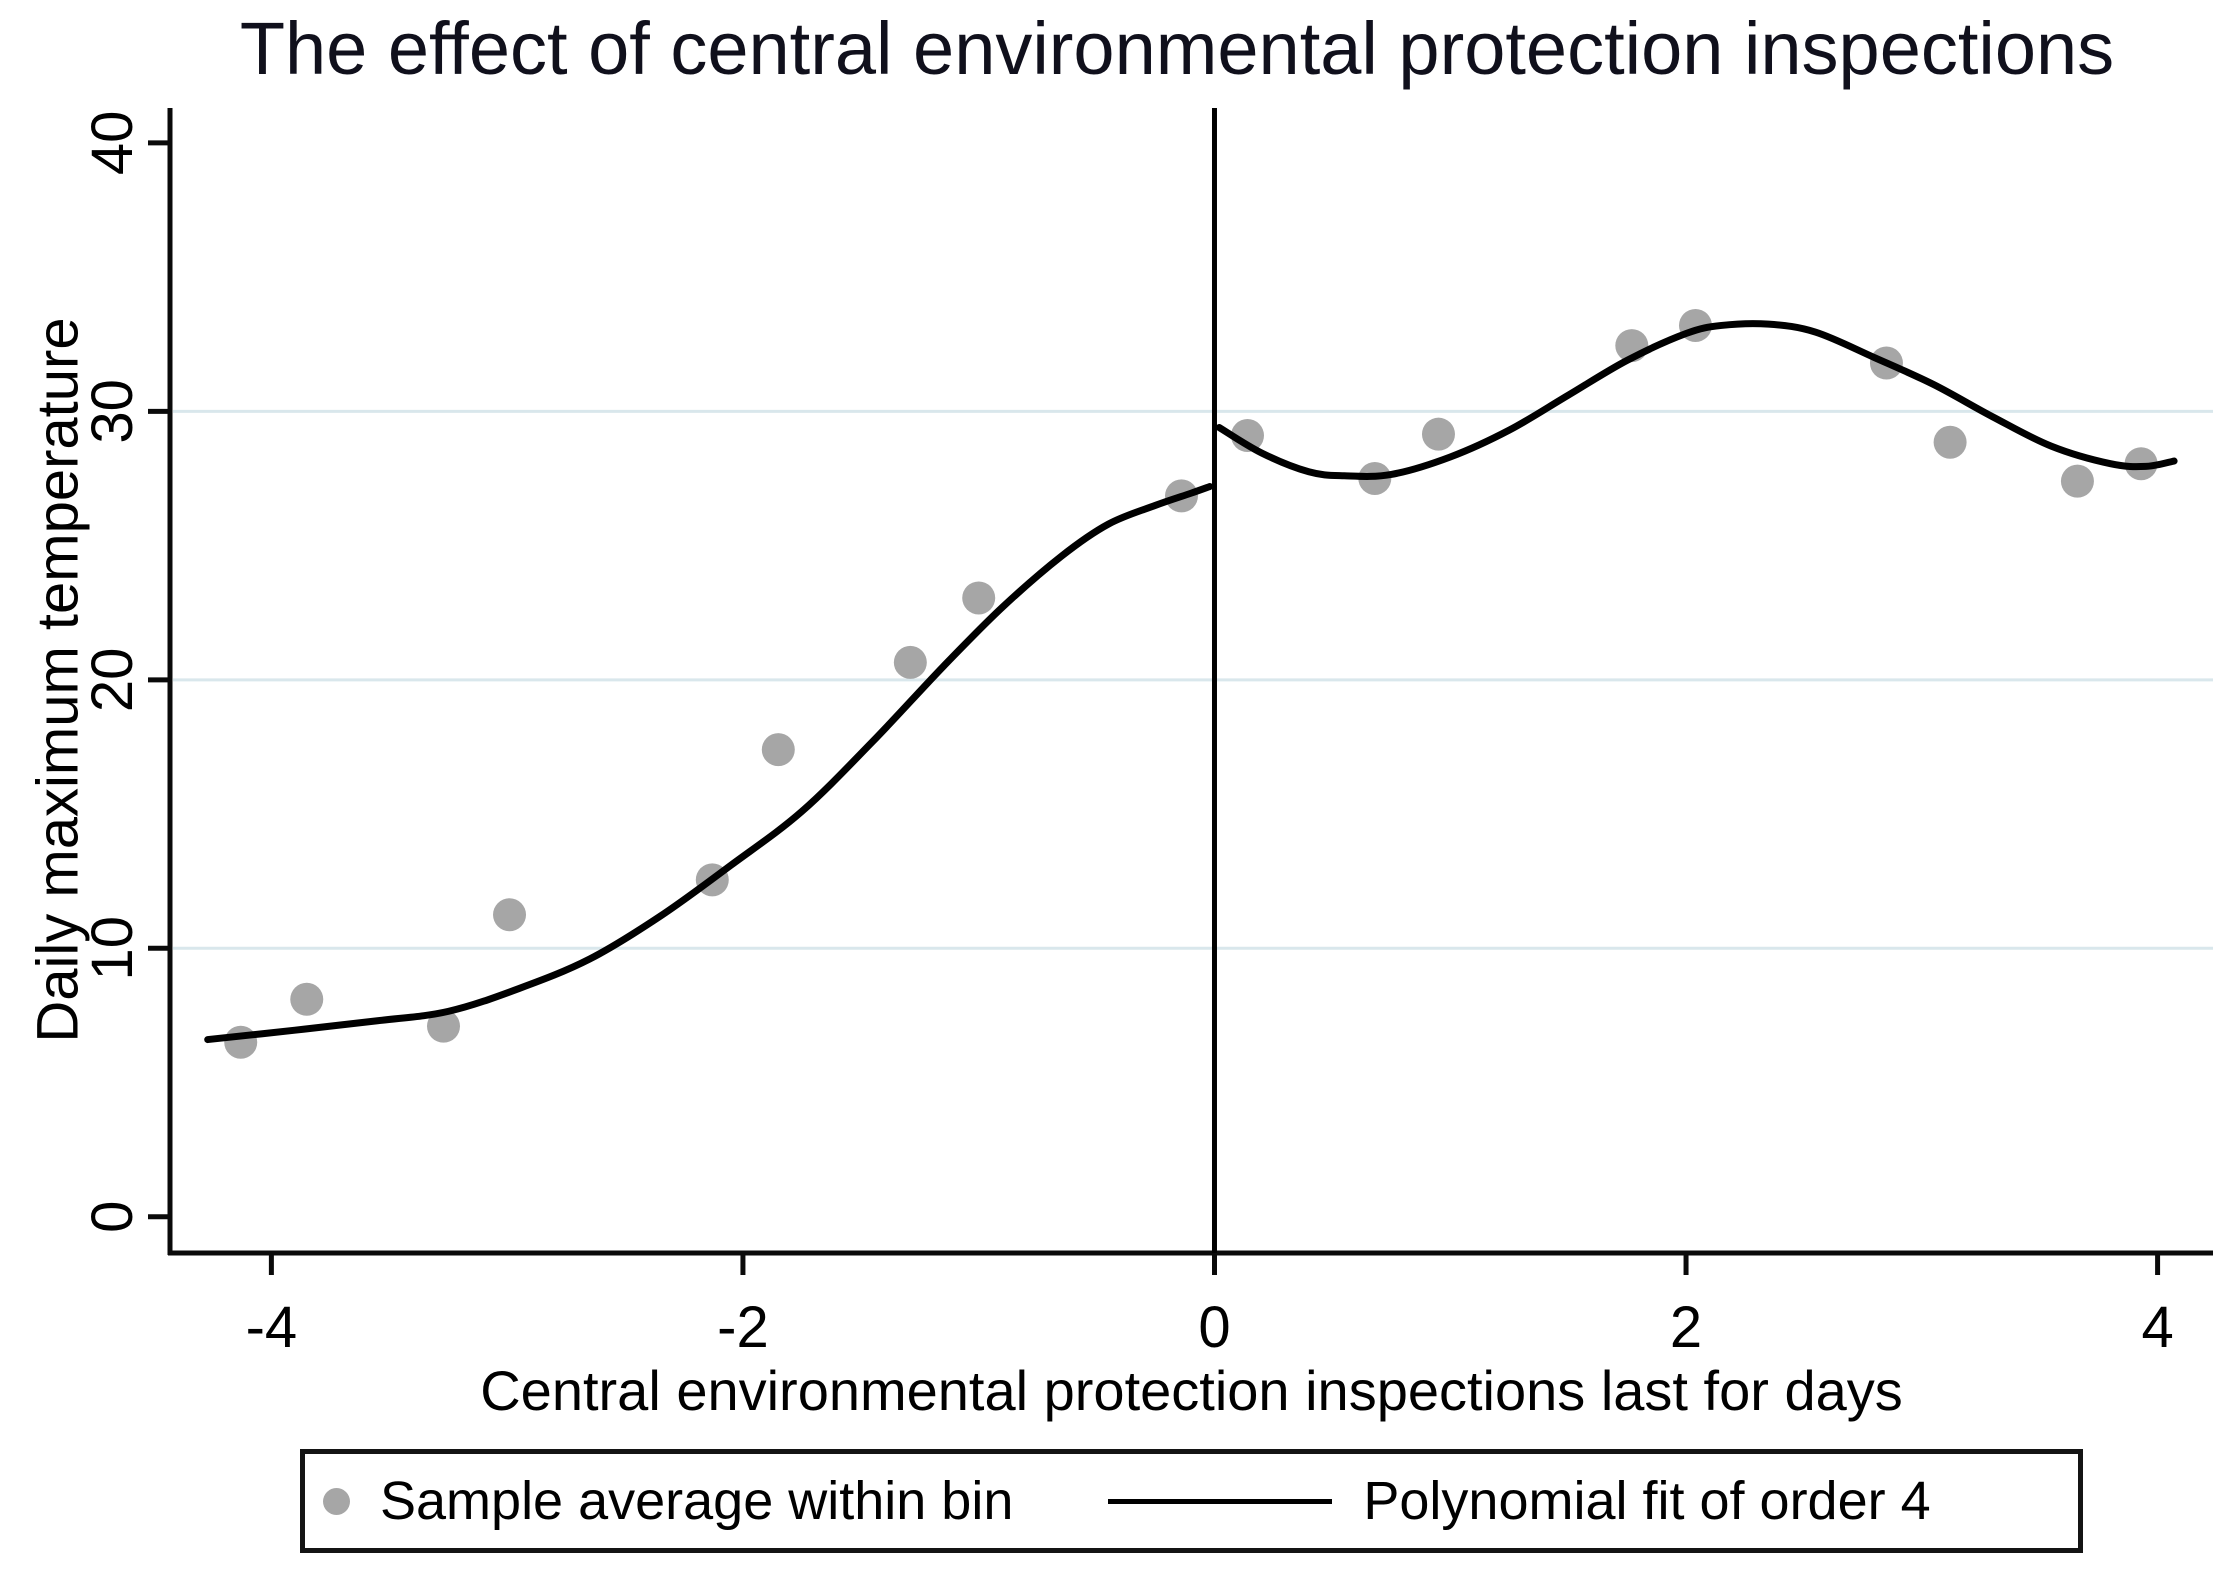 This screenshot has width=2239, height=1569. What do you see at coordinates (112, 411) in the screenshot?
I see `y-tick-label: 30` at bounding box center [112, 411].